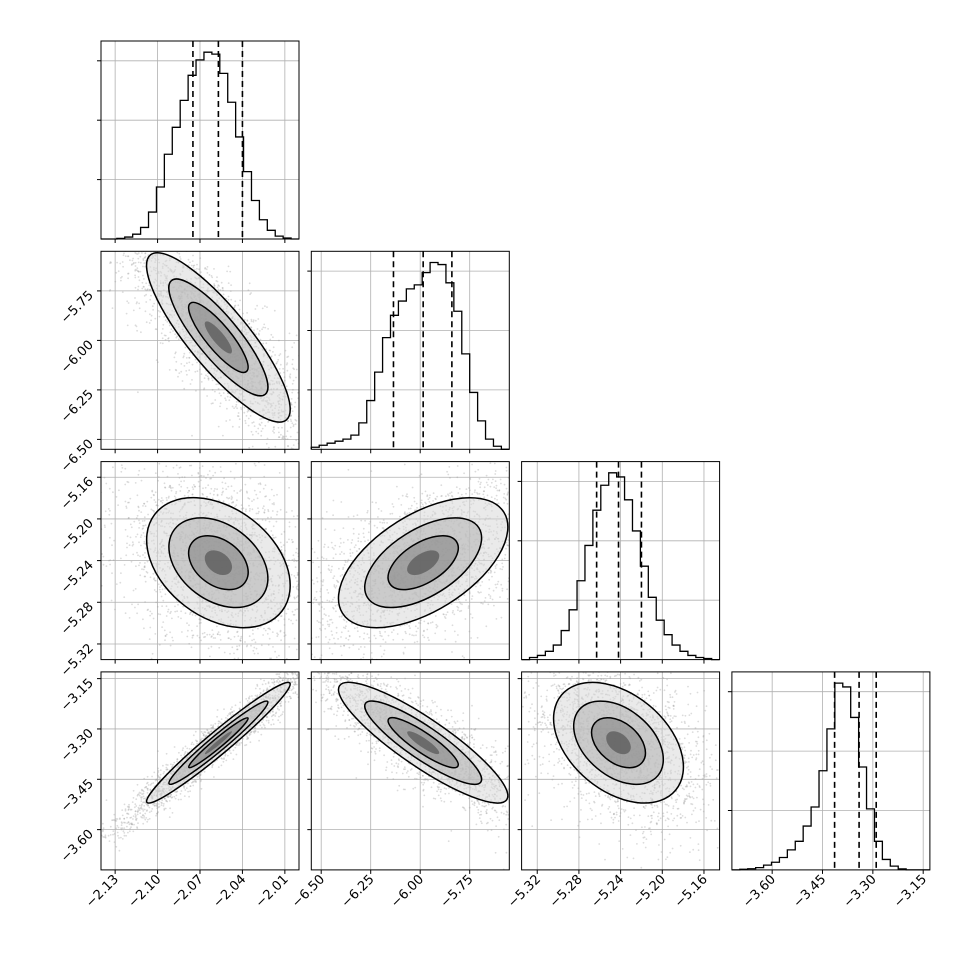  I want to click on y-tick-label: −5.16, so click(77, 493).